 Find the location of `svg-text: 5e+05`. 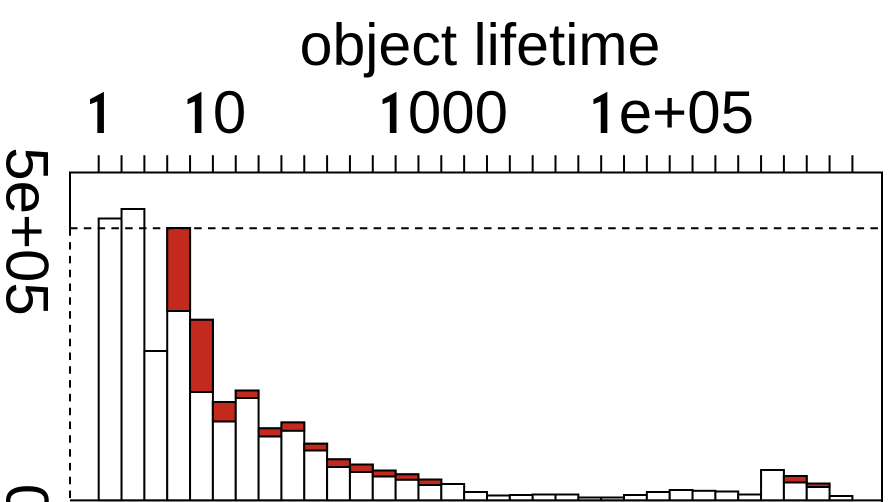

svg-text: 5e+05 is located at coordinates (30, 231).